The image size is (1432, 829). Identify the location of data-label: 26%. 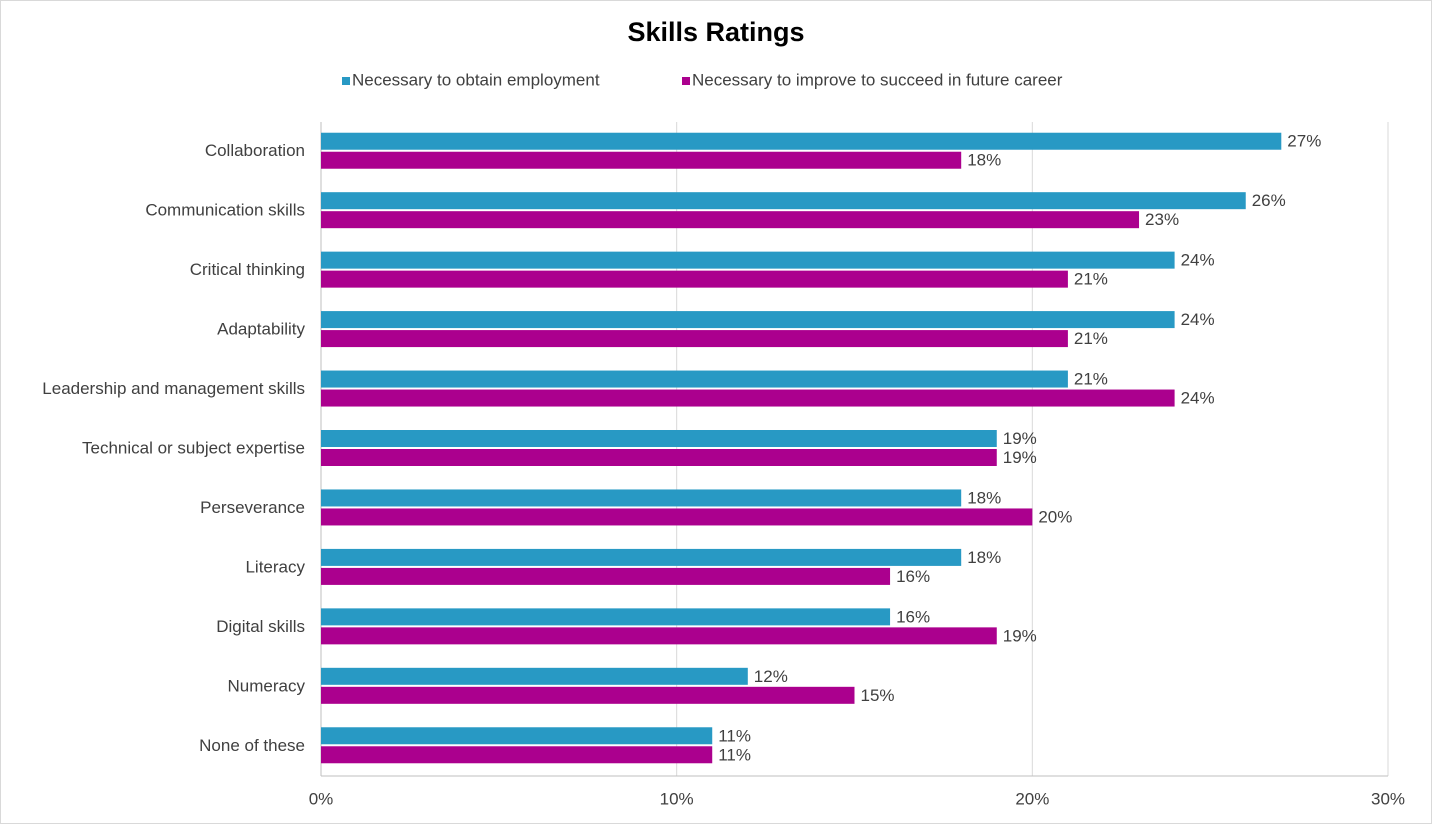
(1269, 200).